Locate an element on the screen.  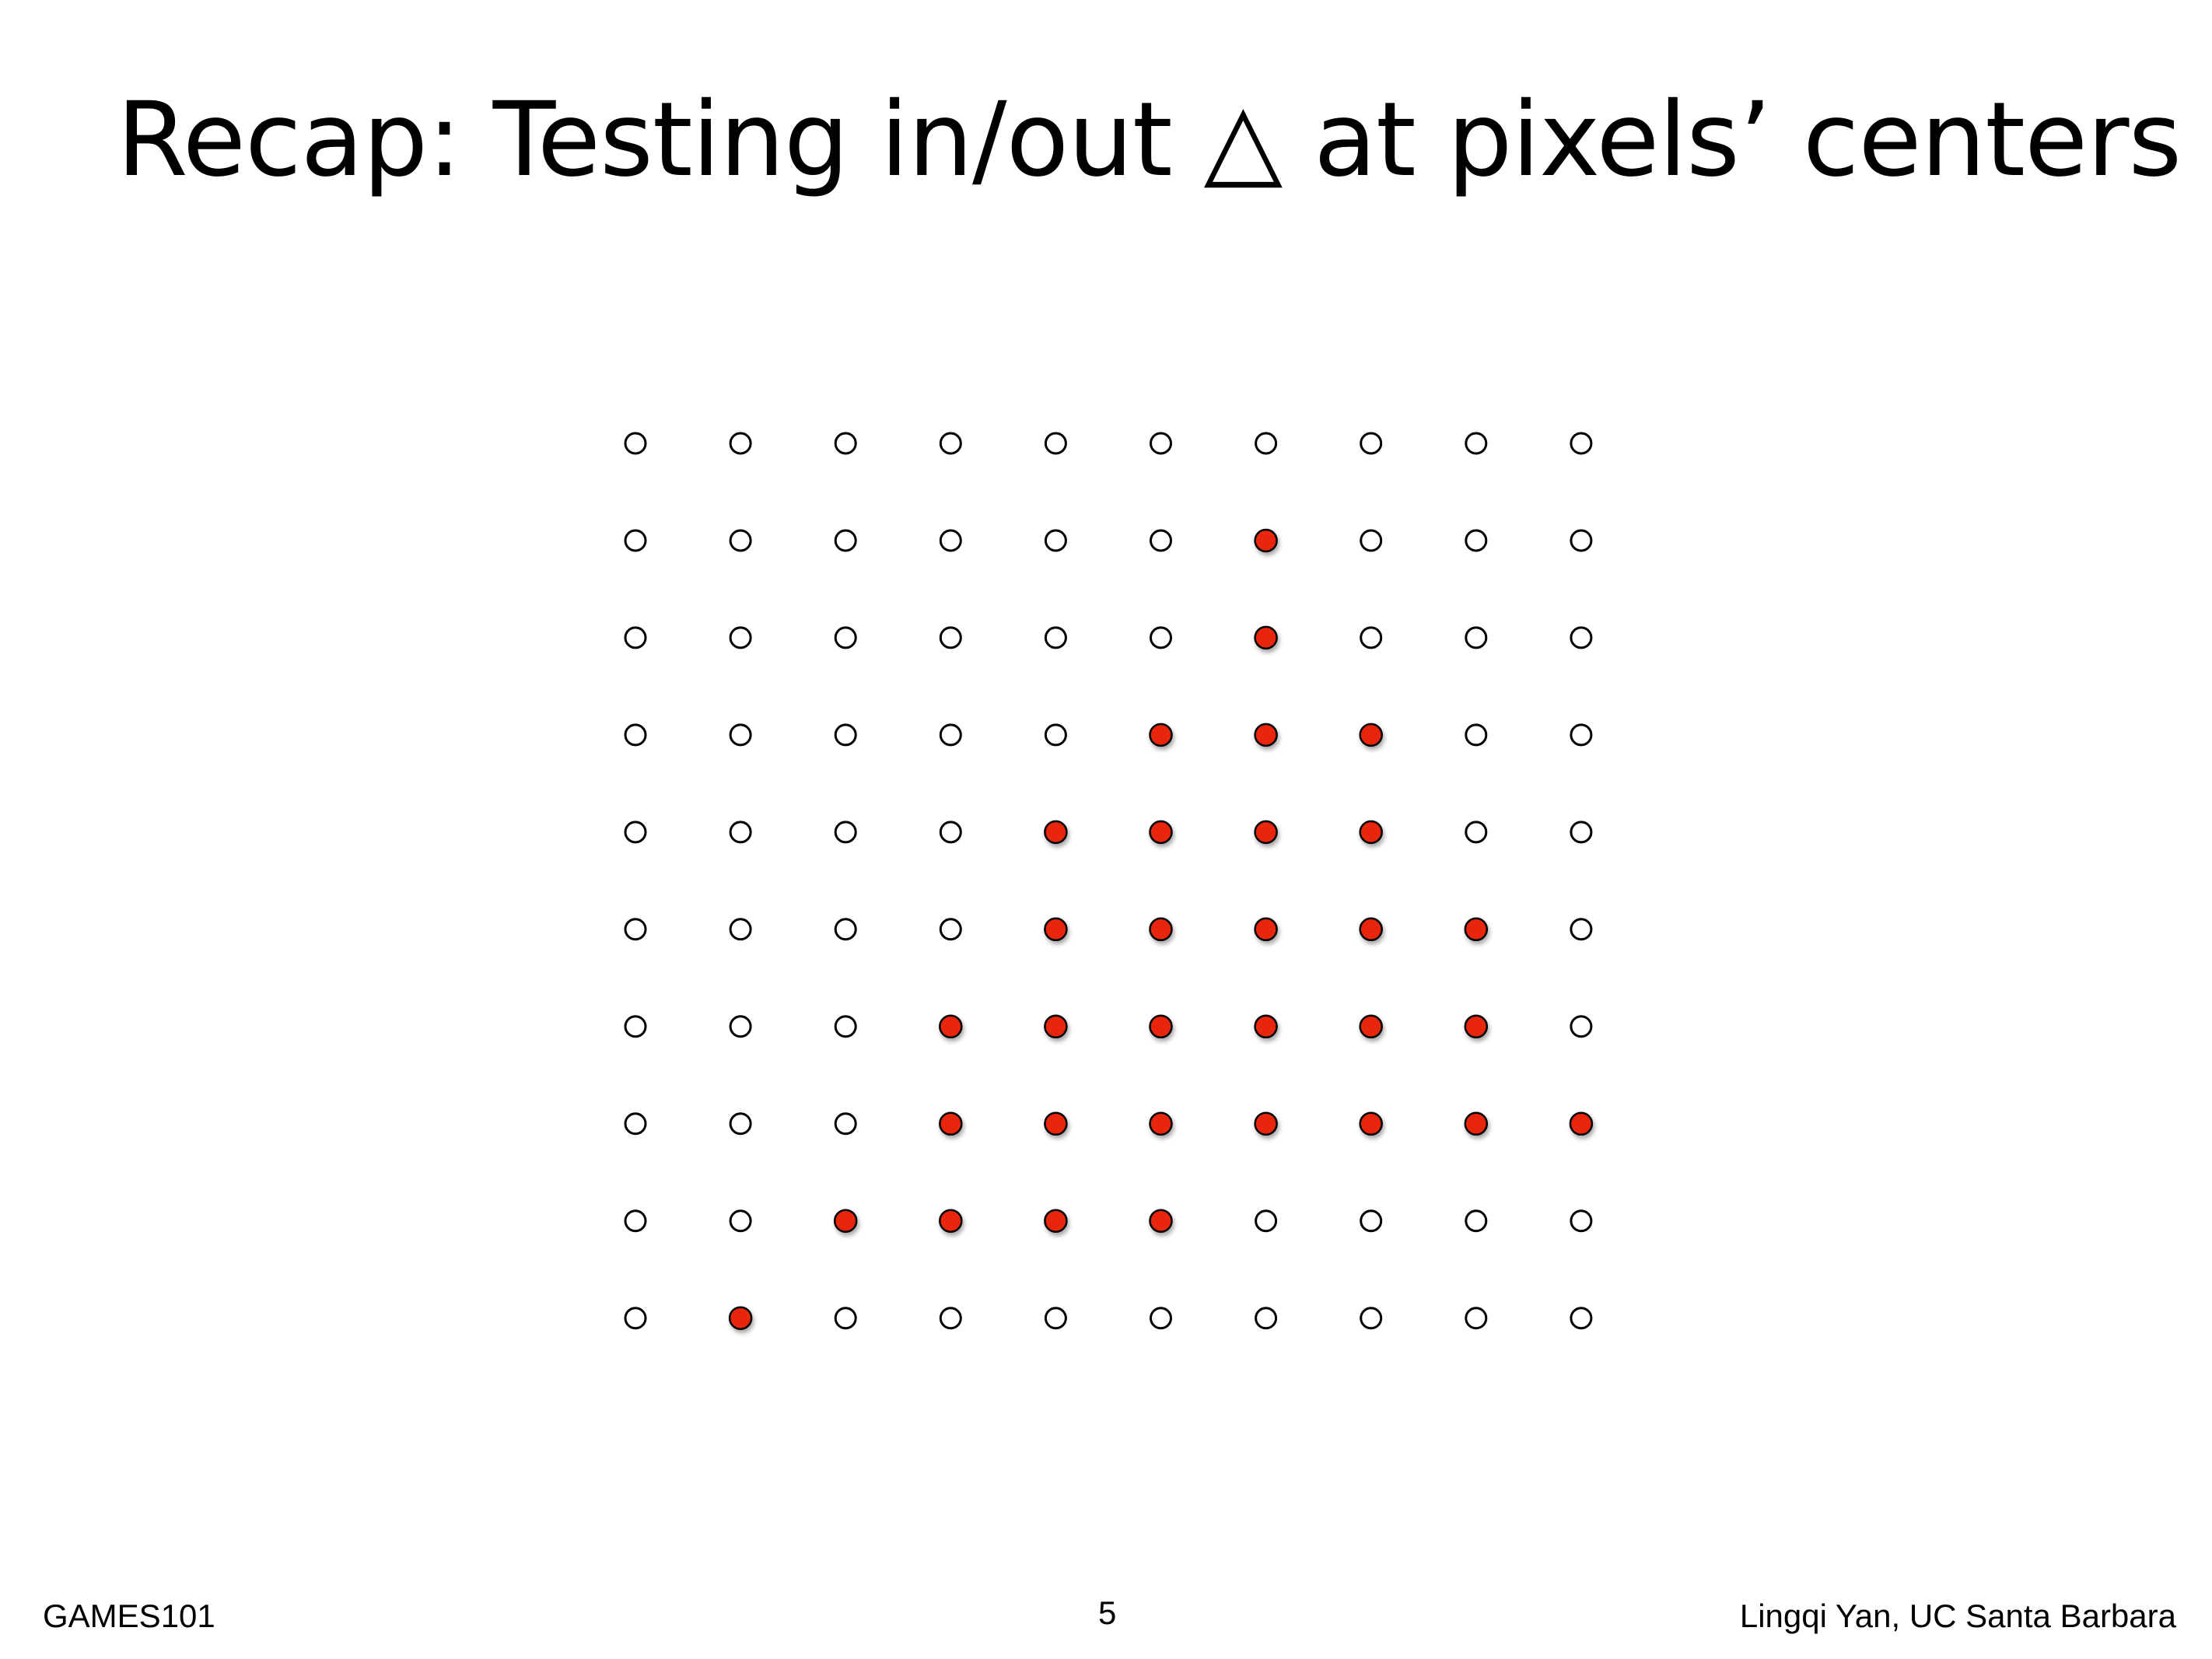
course-label: GAMES101 is located at coordinates (129, 1616).